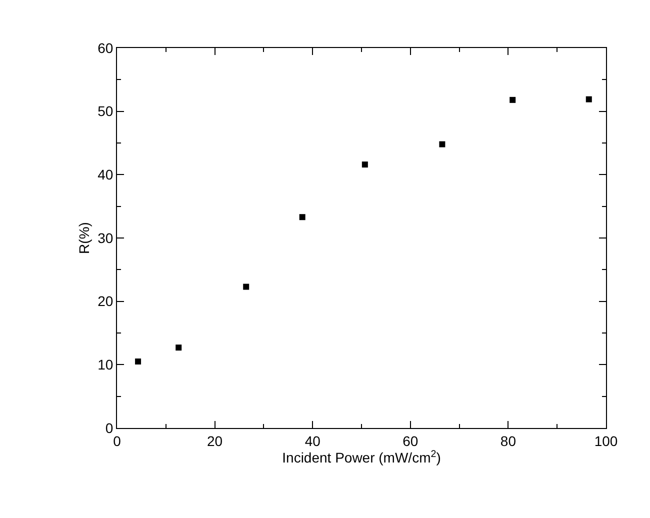  I want to click on y-tick-label: 0, so click(109, 428).